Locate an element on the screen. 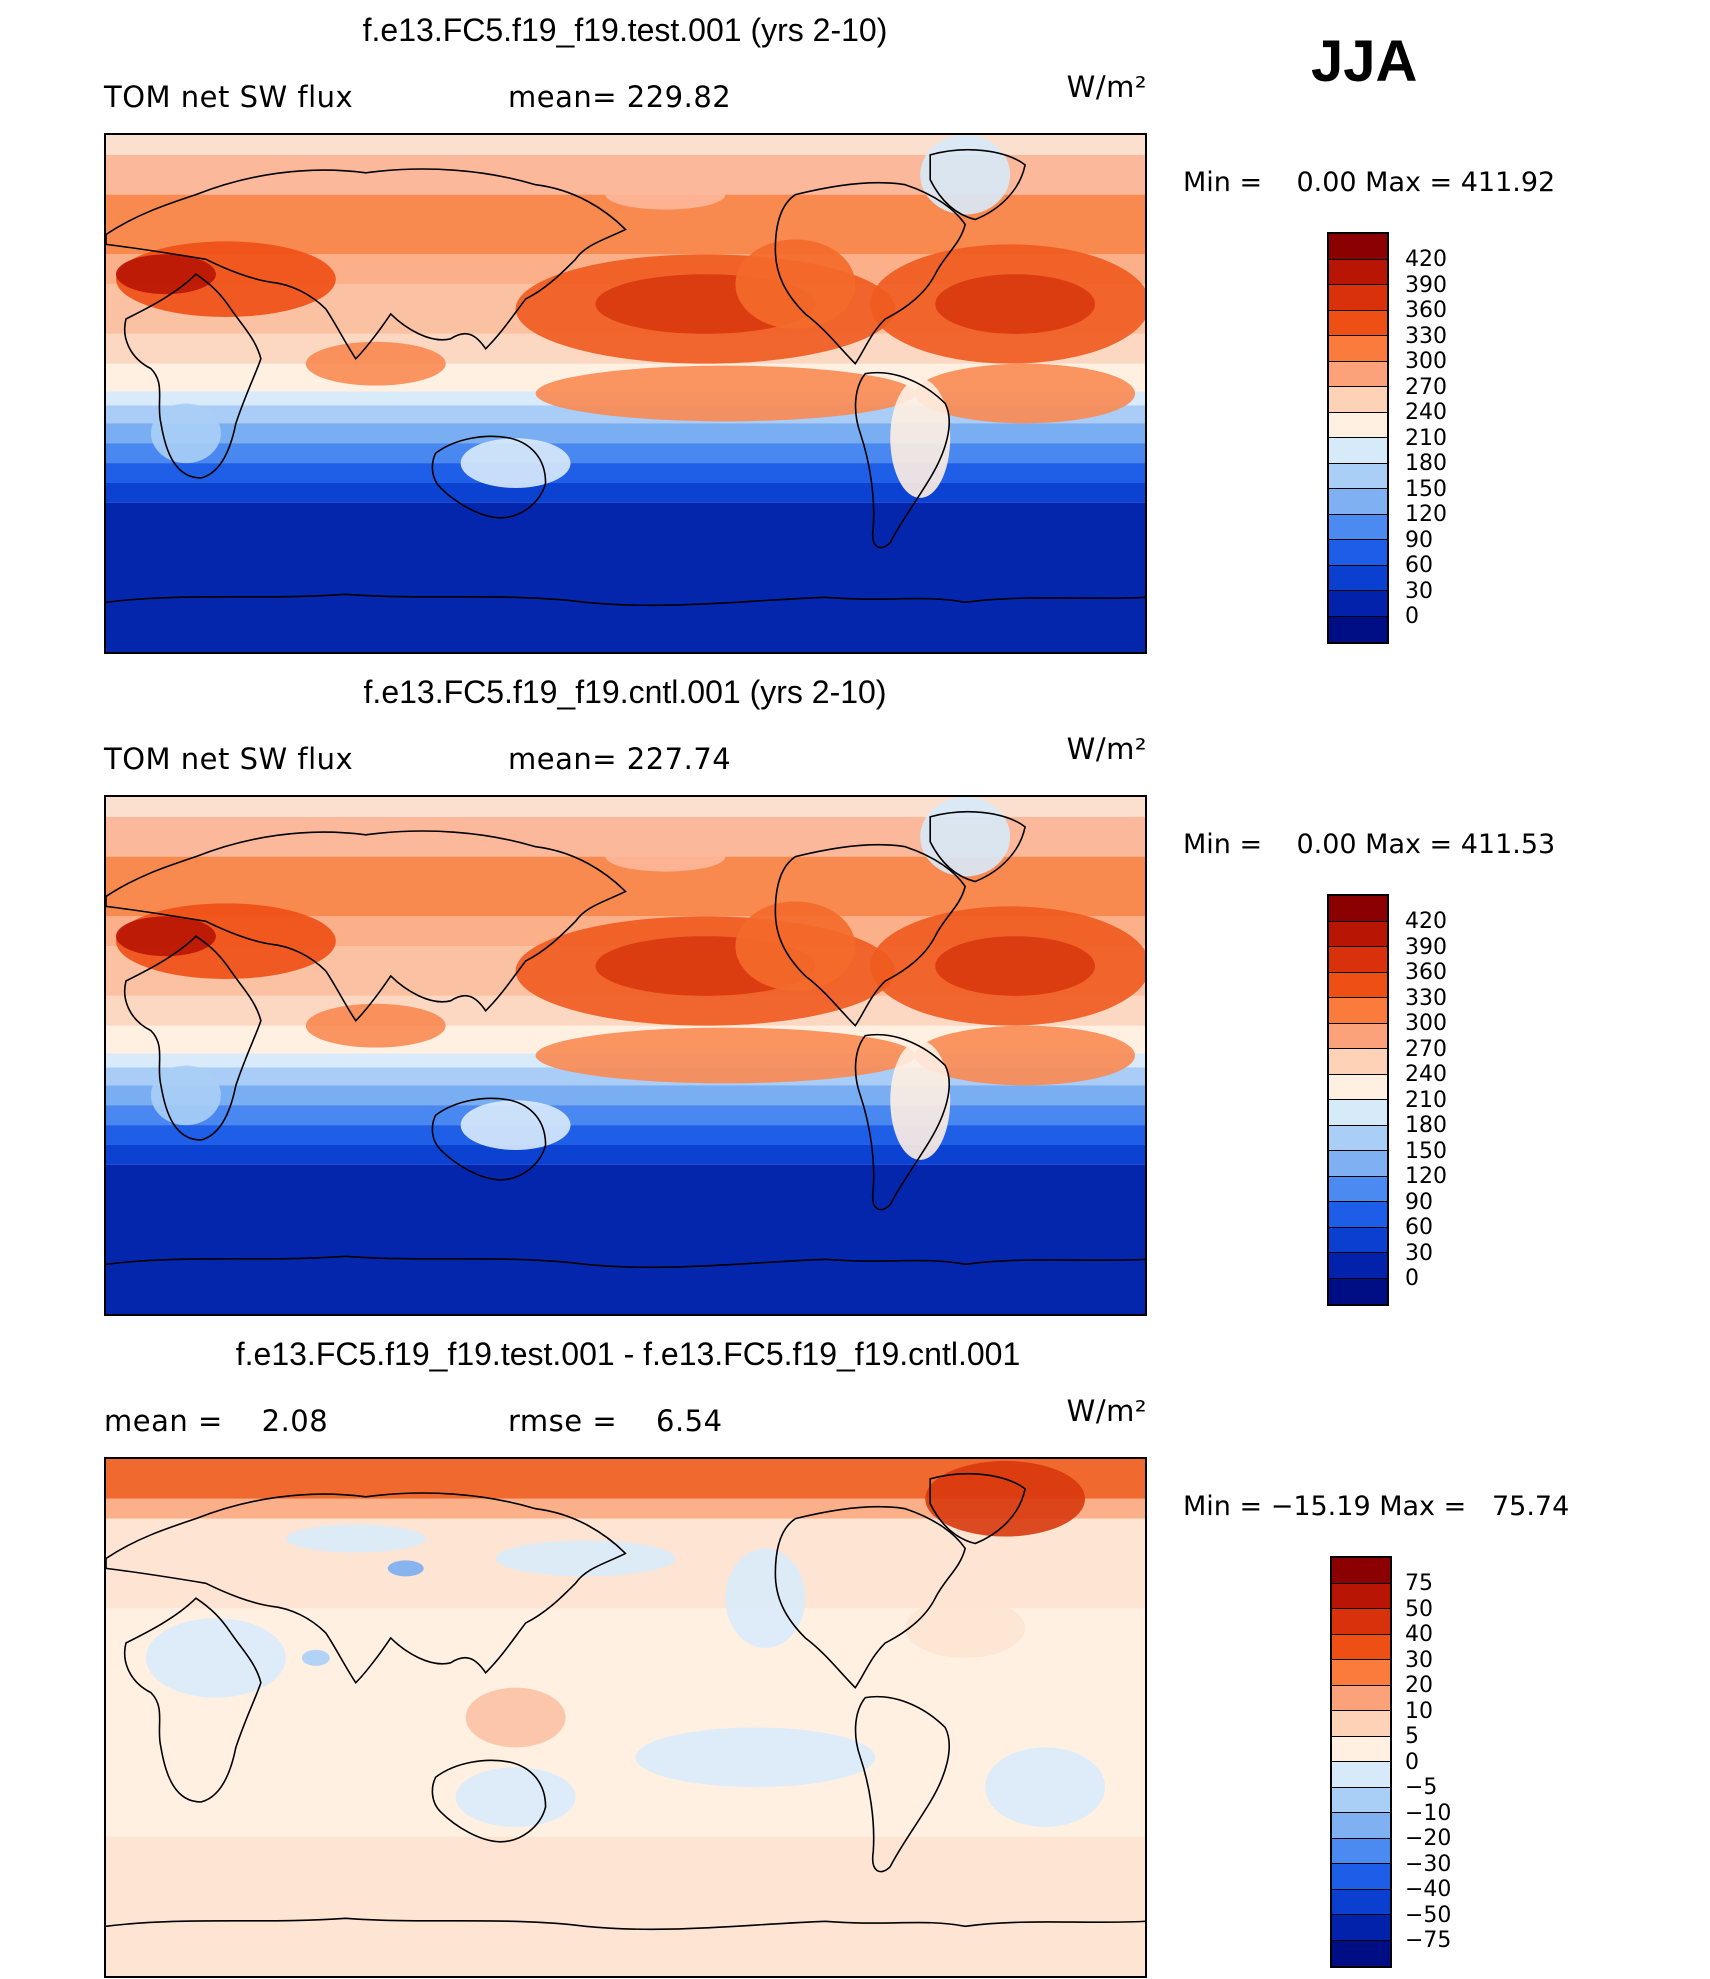 The width and height of the screenshot is (1710, 1979). colorbar-tick-label: 10 is located at coordinates (1419, 1711).